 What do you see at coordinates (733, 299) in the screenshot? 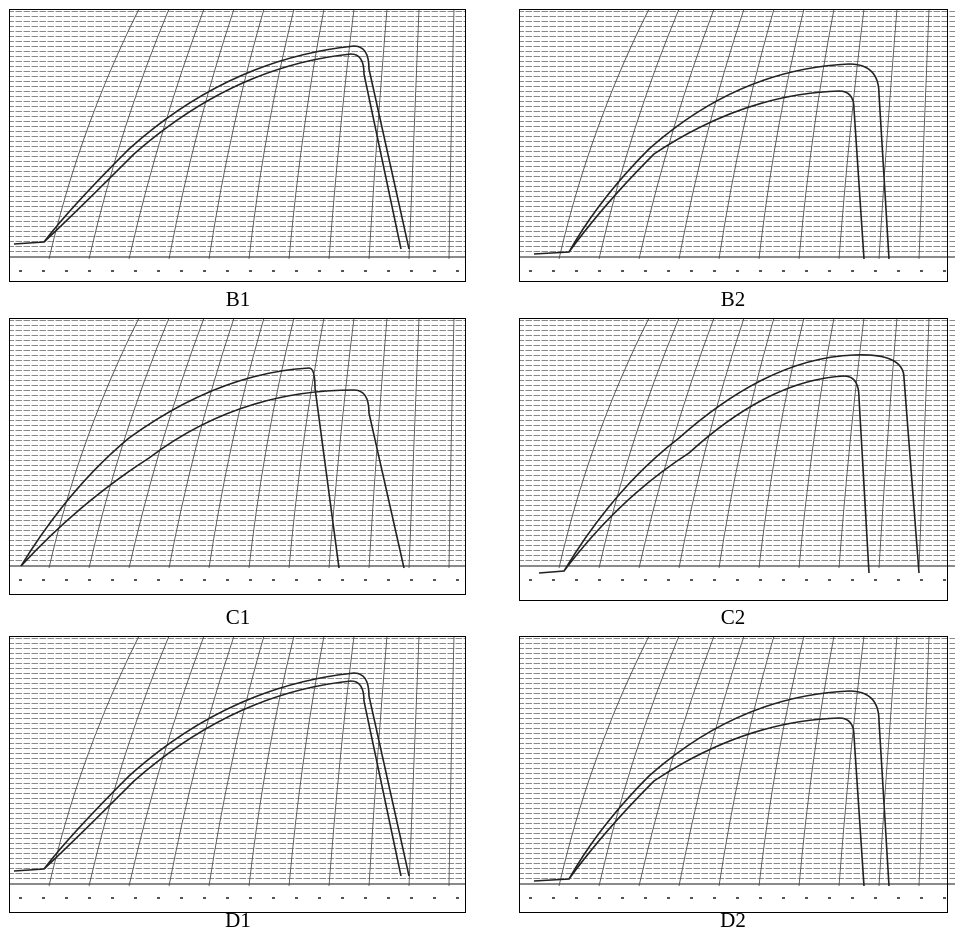
I see `caption: B2` at bounding box center [733, 299].